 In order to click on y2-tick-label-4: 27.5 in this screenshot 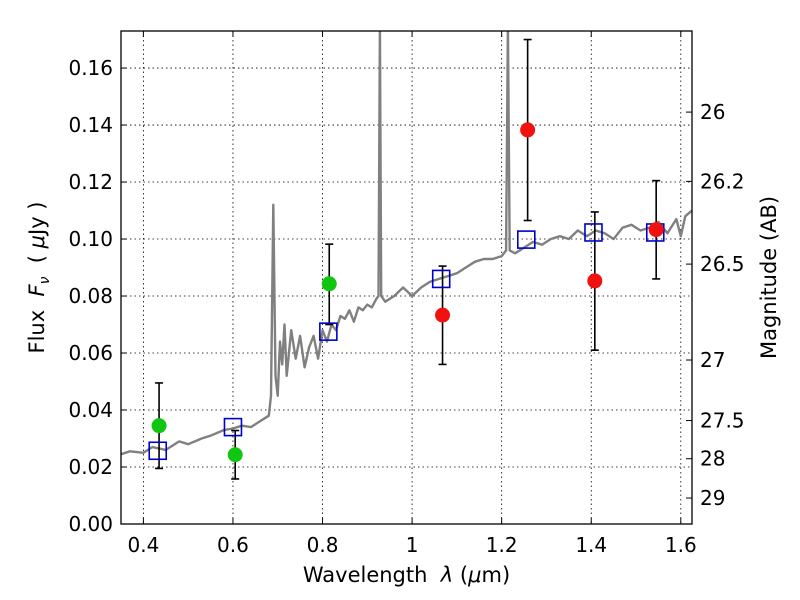, I will do `click(722, 421)`.